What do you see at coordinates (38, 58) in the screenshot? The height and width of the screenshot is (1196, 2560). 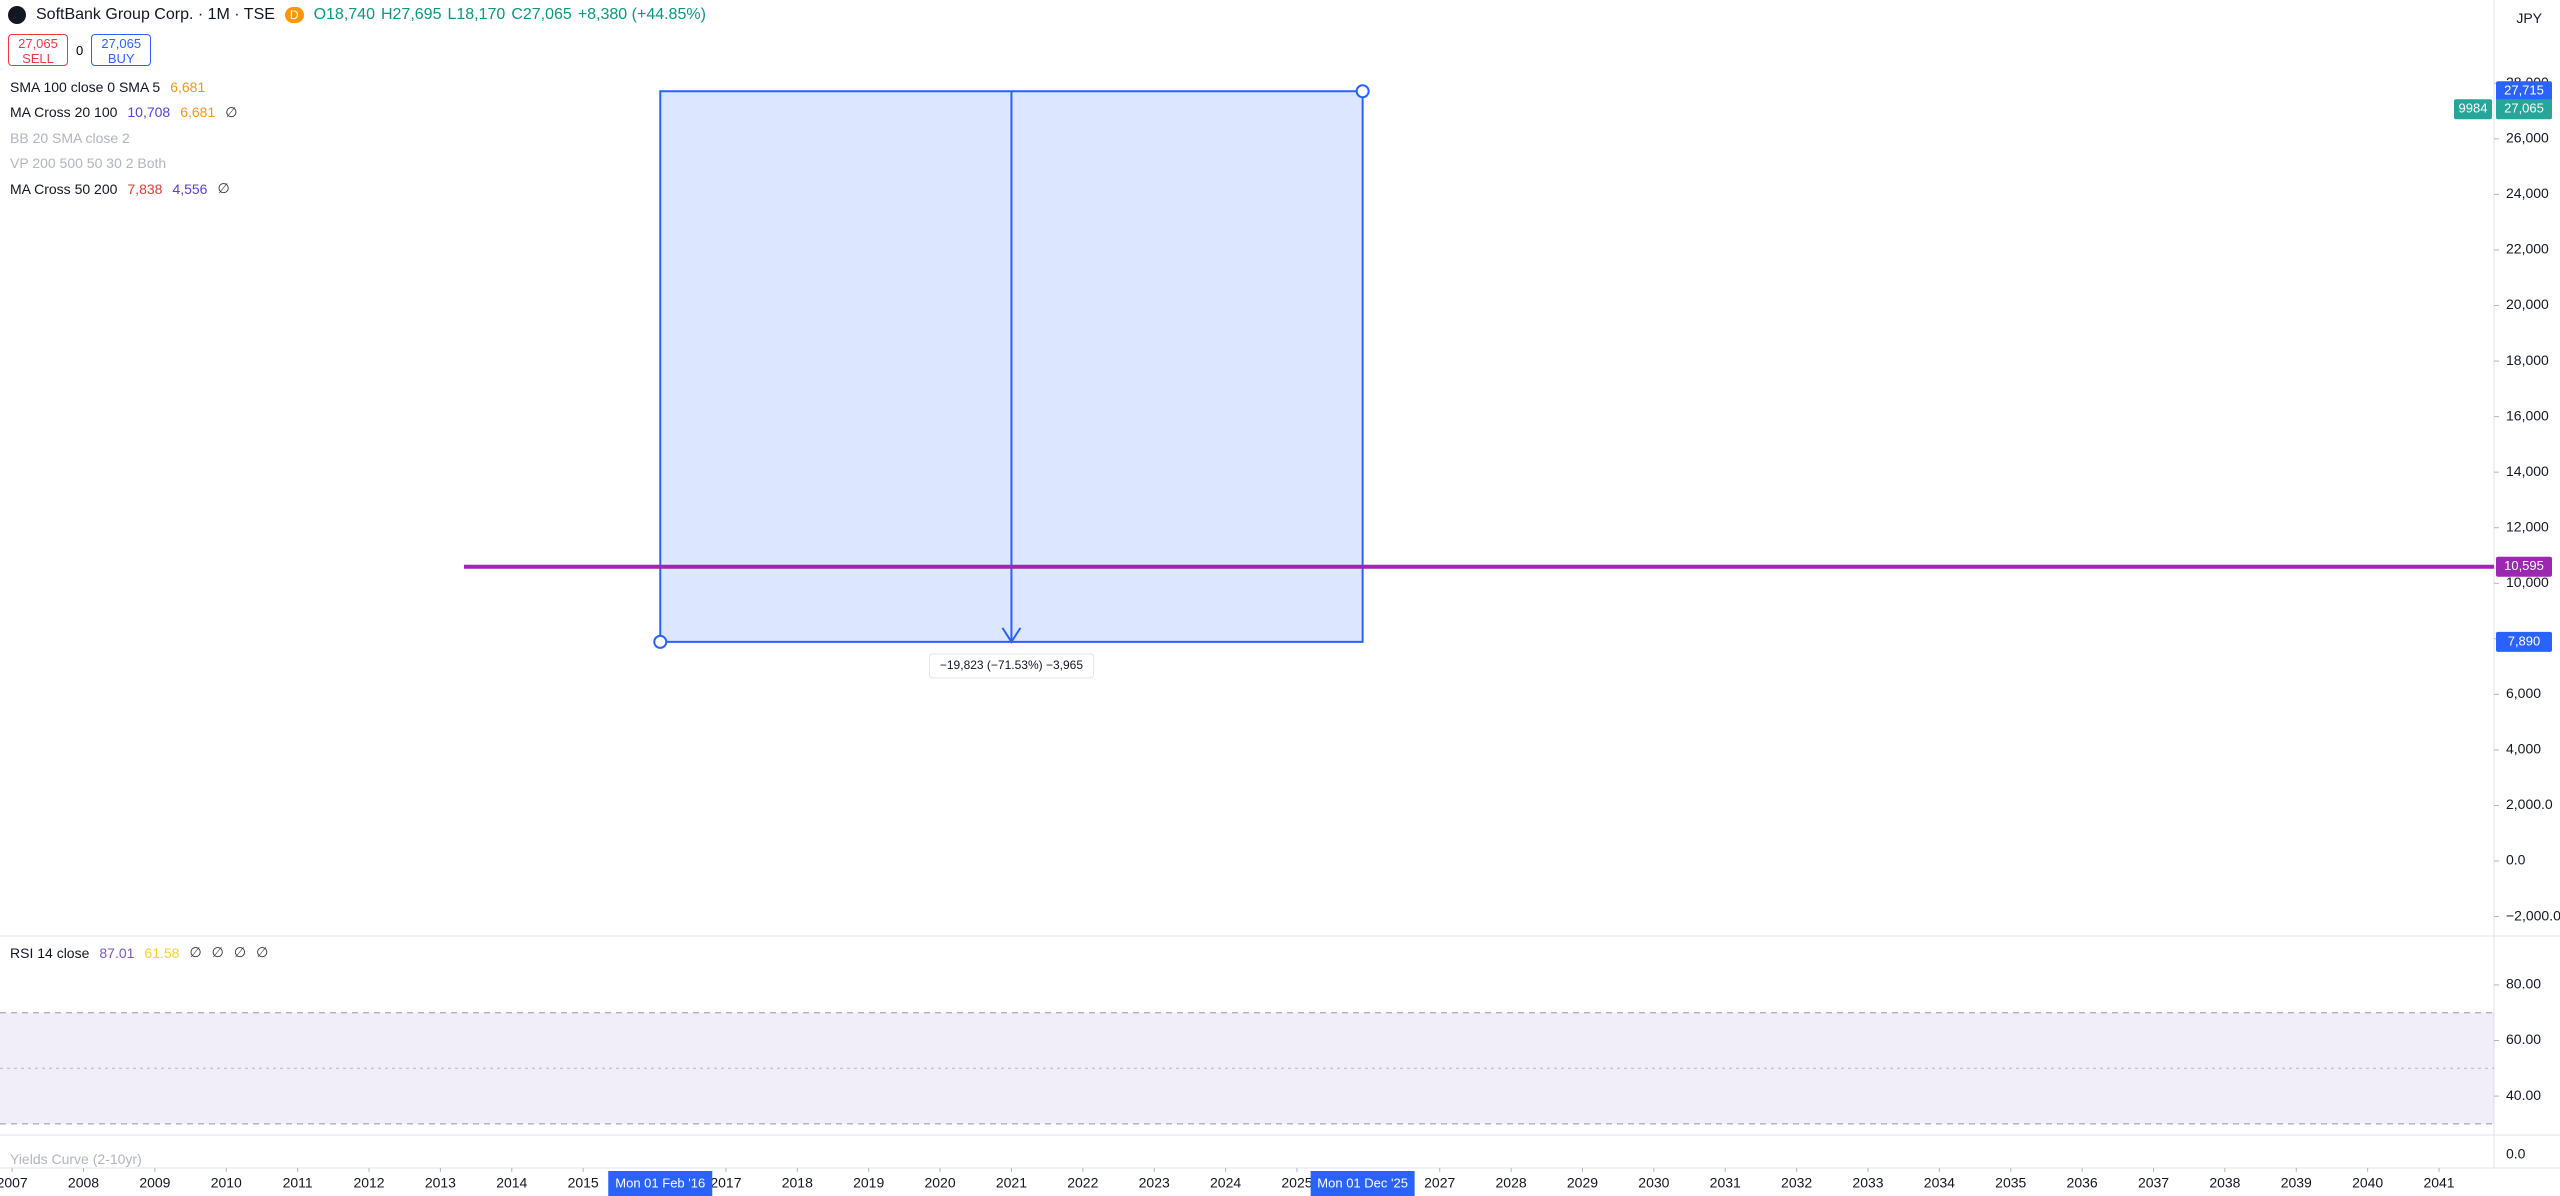 I see `sell-label: SELL` at bounding box center [38, 58].